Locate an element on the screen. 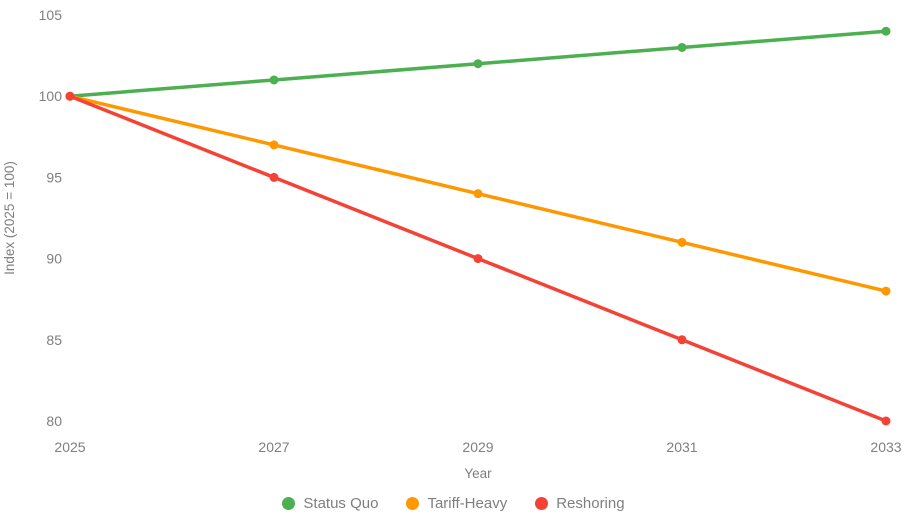  y-tick-label: 105 is located at coordinates (51, 15).